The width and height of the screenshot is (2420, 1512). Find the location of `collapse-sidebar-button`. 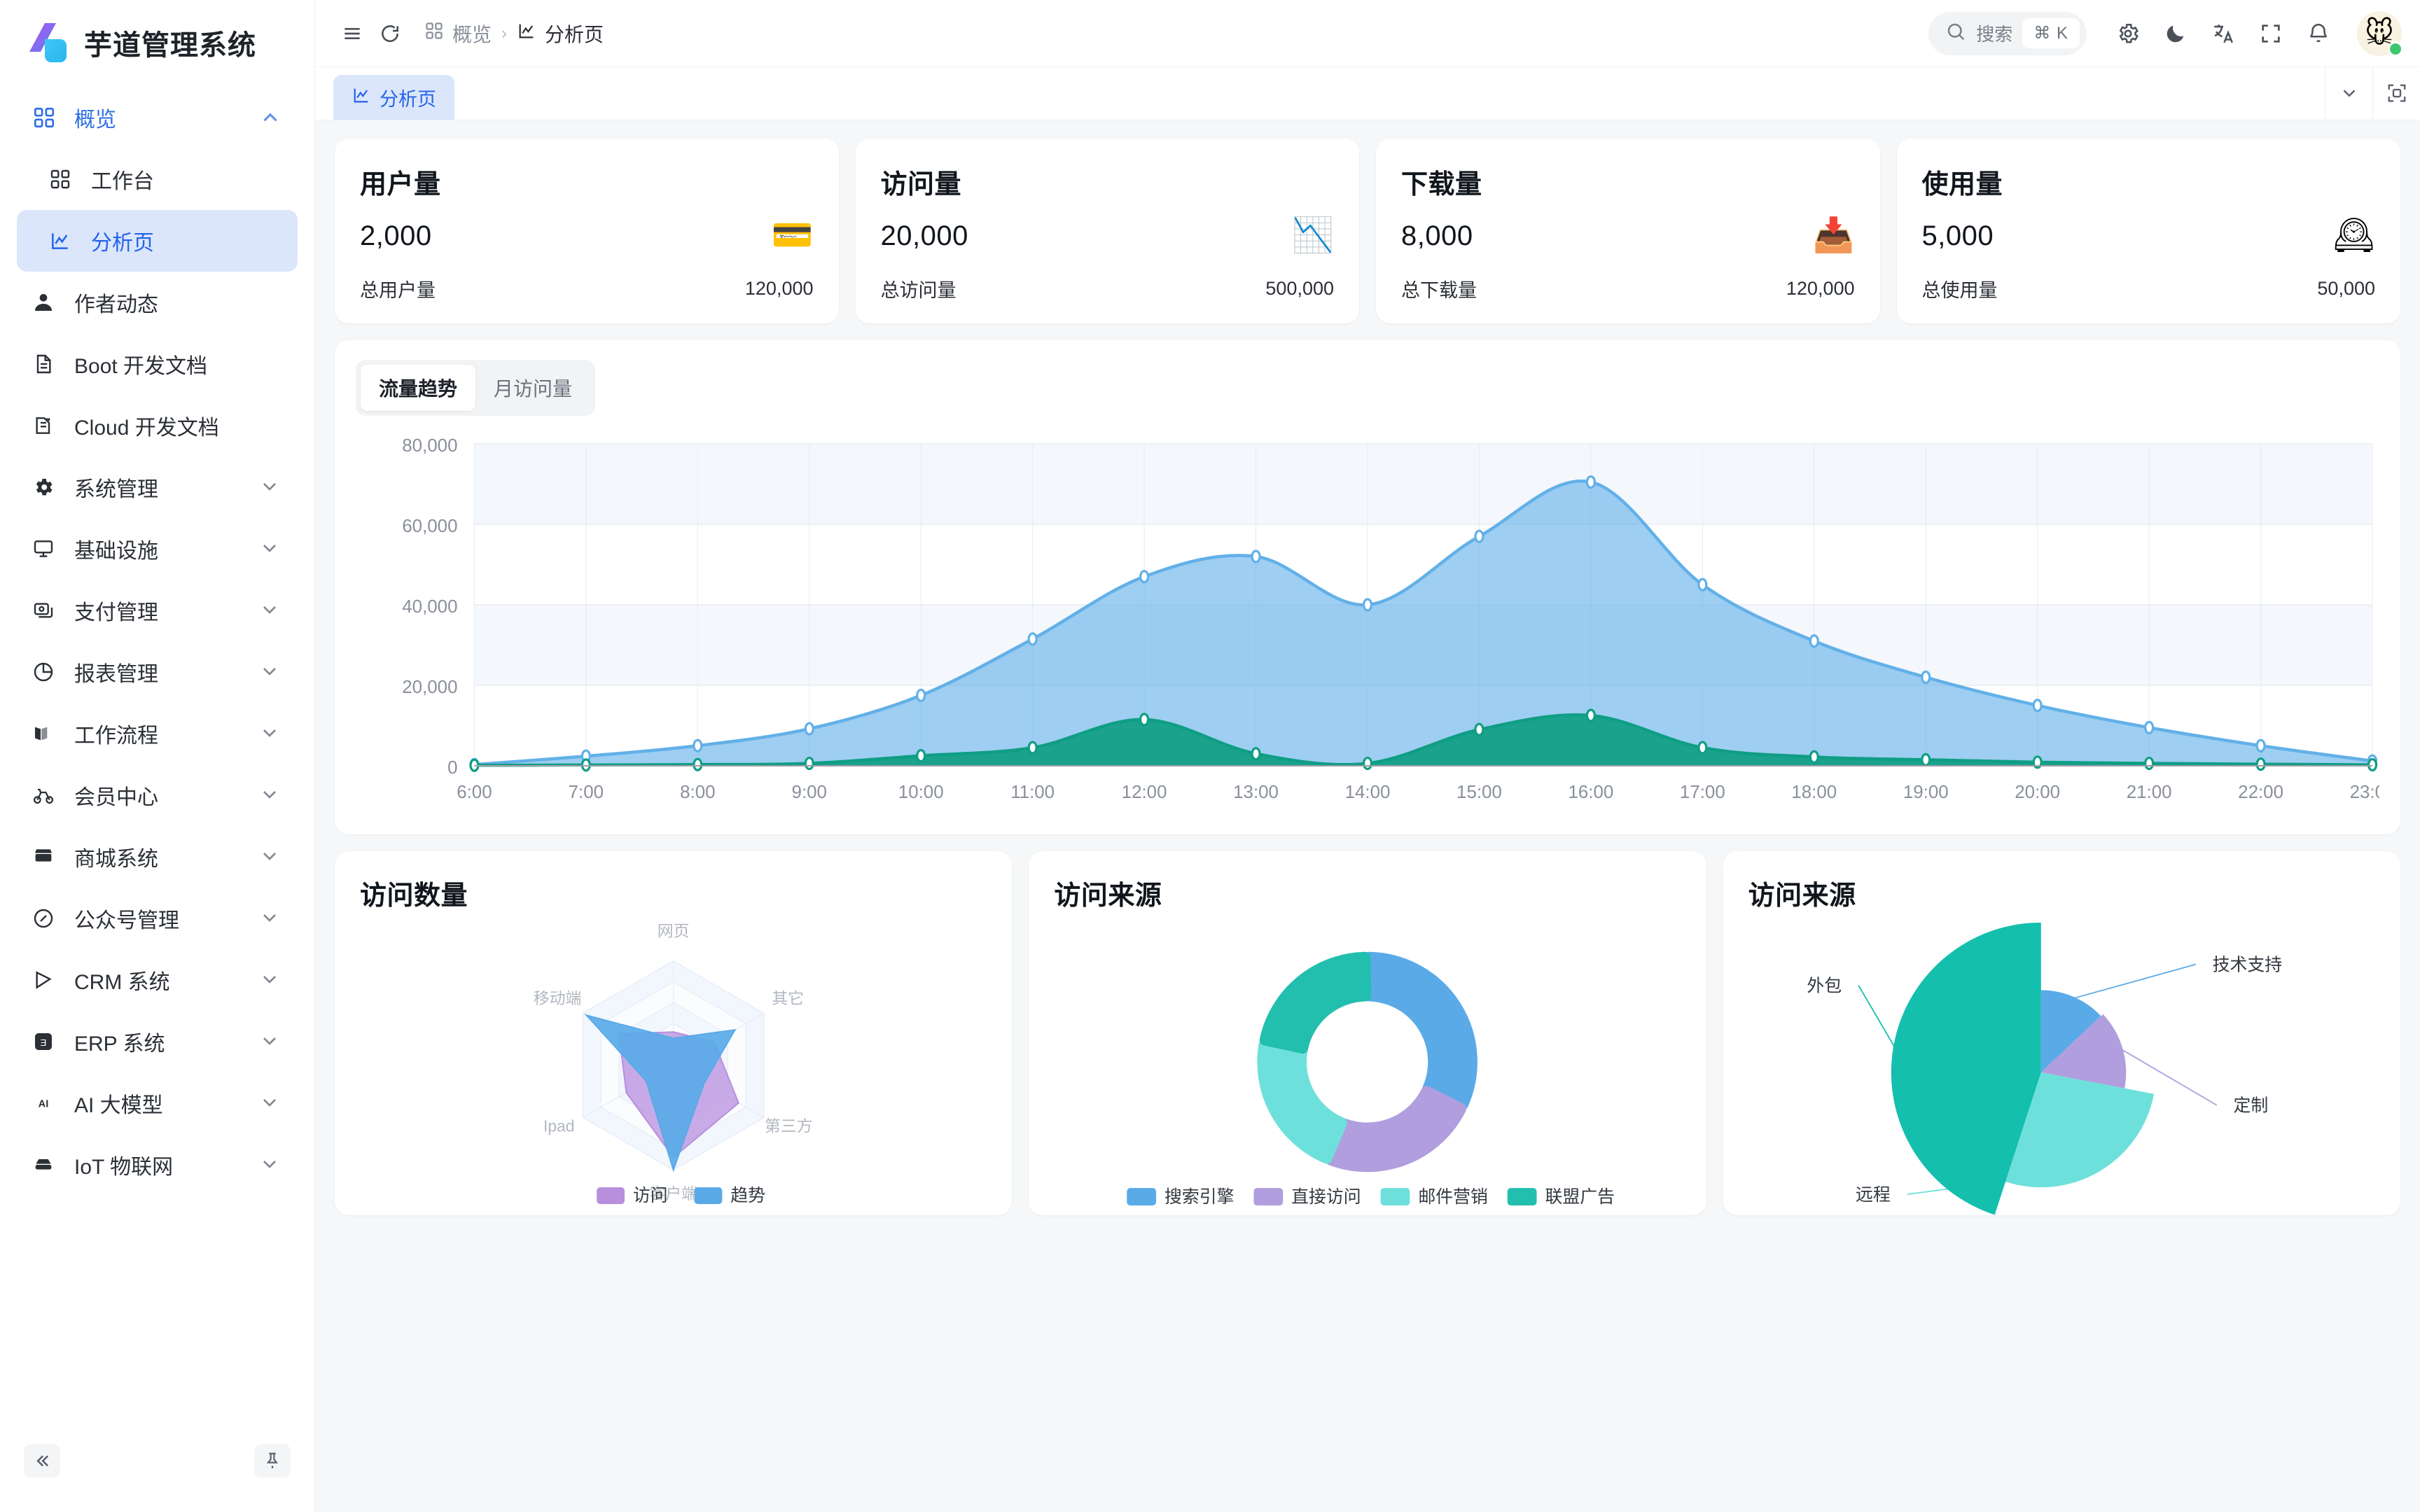

collapse-sidebar-button is located at coordinates (42, 1461).